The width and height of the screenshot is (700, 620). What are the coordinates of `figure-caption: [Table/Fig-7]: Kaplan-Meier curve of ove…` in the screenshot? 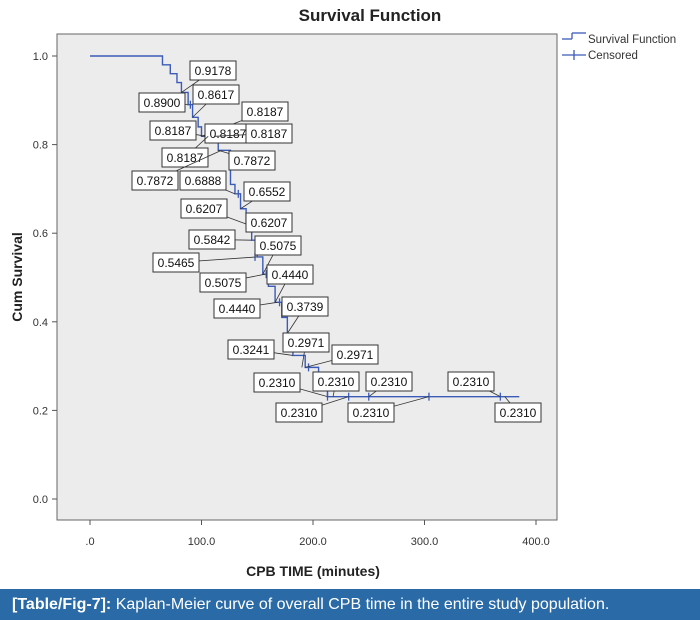 It's located at (350, 604).